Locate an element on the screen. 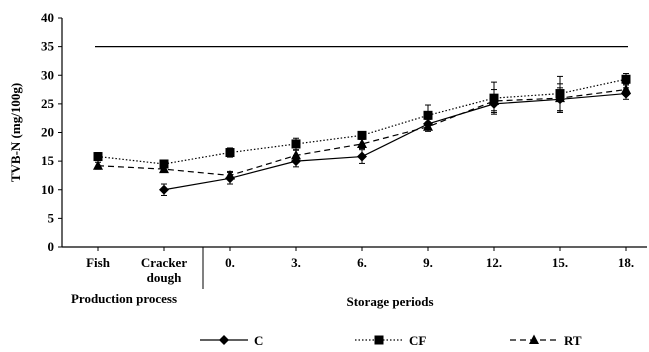 The width and height of the screenshot is (649, 352). legend-label-rt: RT is located at coordinates (573, 340).